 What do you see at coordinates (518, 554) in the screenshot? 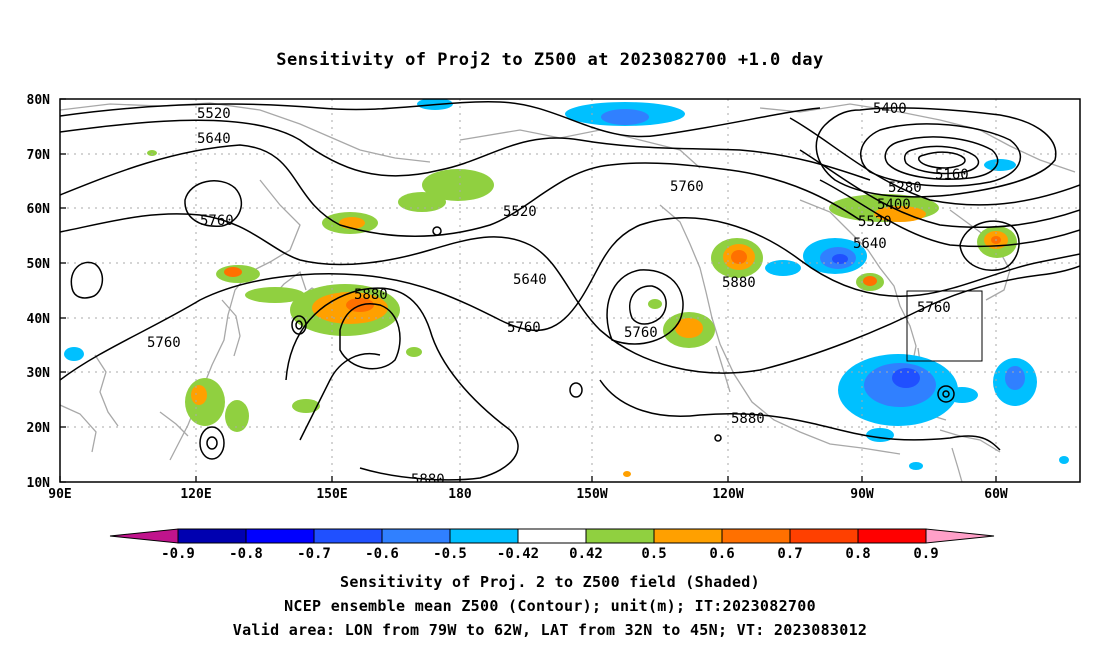
I see `colorbar-tick-label: -0.42` at bounding box center [518, 554].